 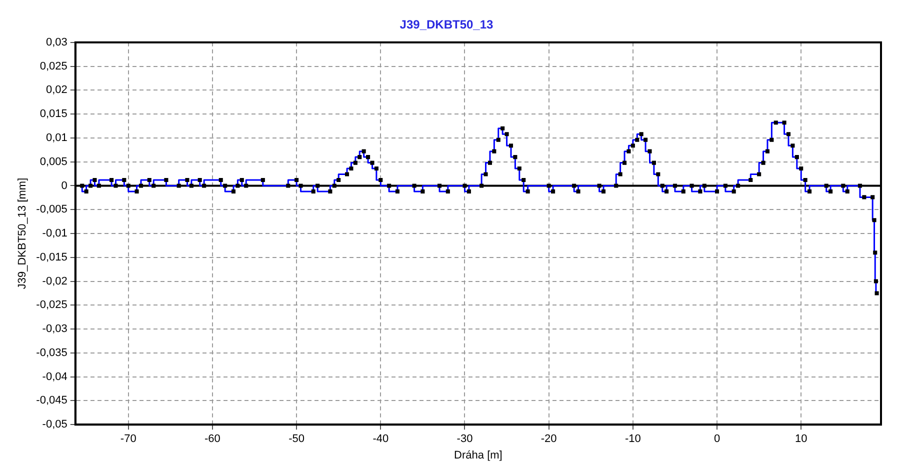 What do you see at coordinates (54, 66) in the screenshot?
I see `y-tick-label: 0,025` at bounding box center [54, 66].